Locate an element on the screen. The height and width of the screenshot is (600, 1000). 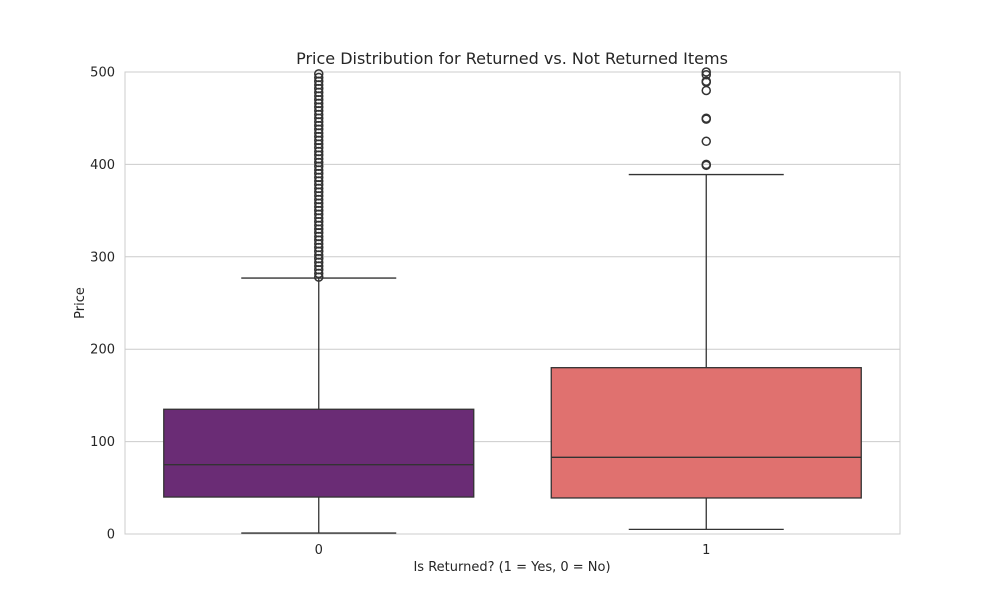
y-tick-label: 300 is located at coordinates (102, 257).